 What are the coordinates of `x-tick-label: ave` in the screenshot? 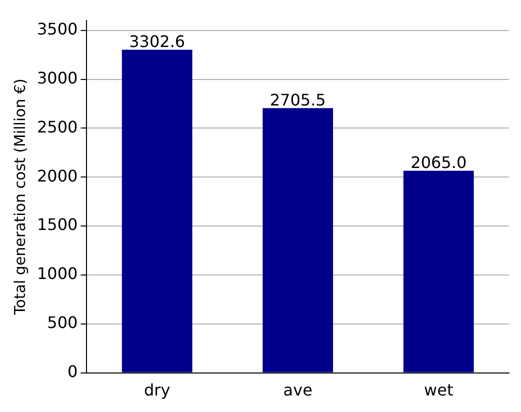 It's located at (297, 390).